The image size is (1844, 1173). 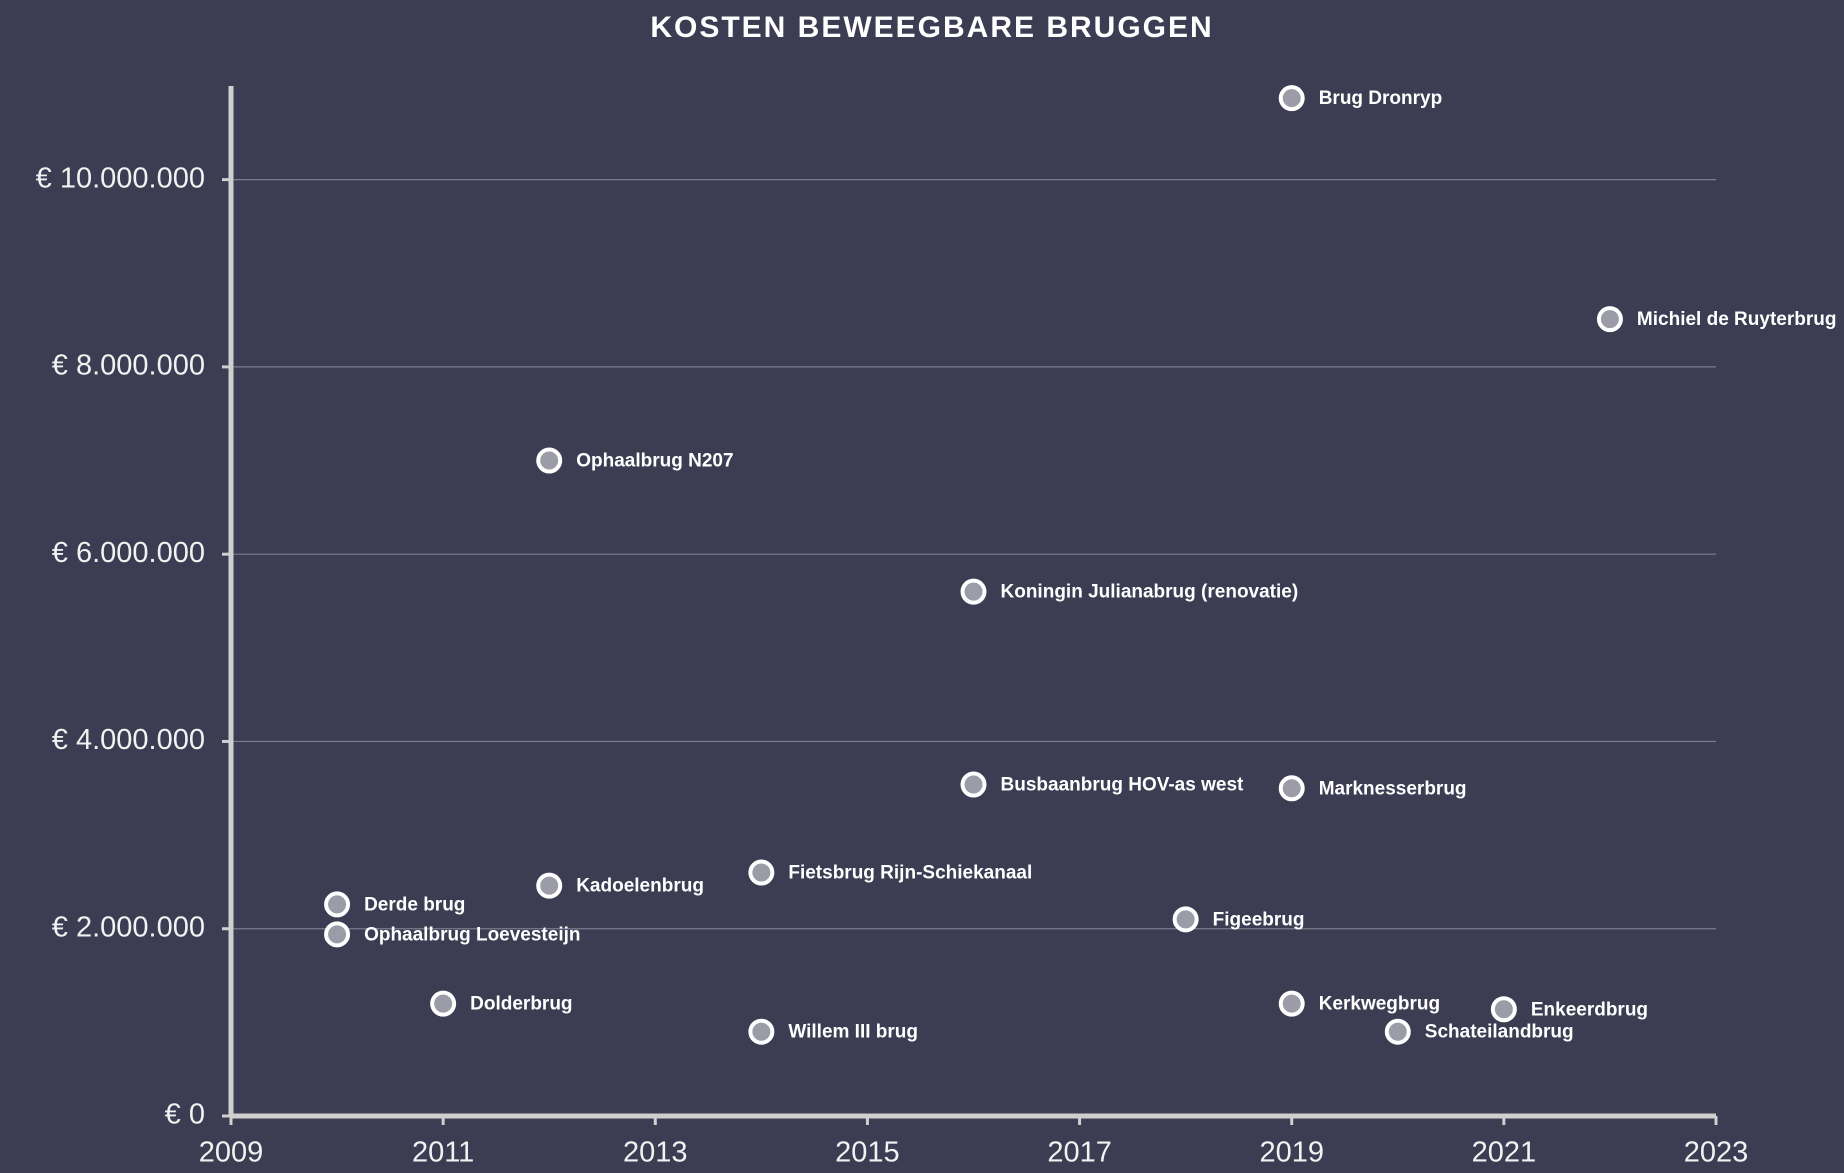 I want to click on point-label: Willem III brug, so click(x=853, y=1032).